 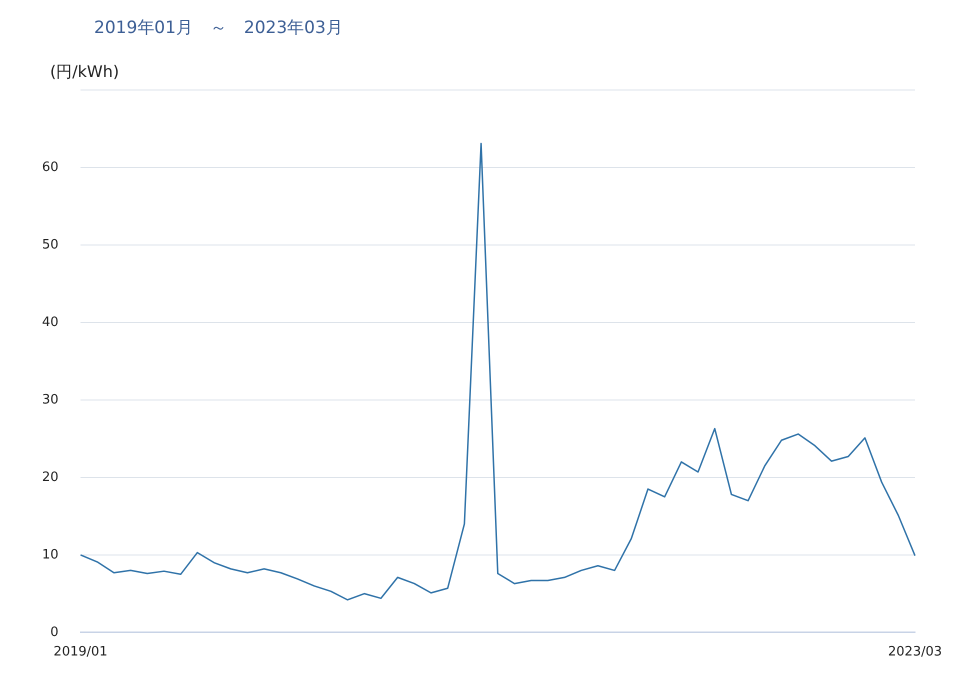 I want to click on chart-title: 2019年01月 ～ 2023年03月, so click(x=218, y=28).